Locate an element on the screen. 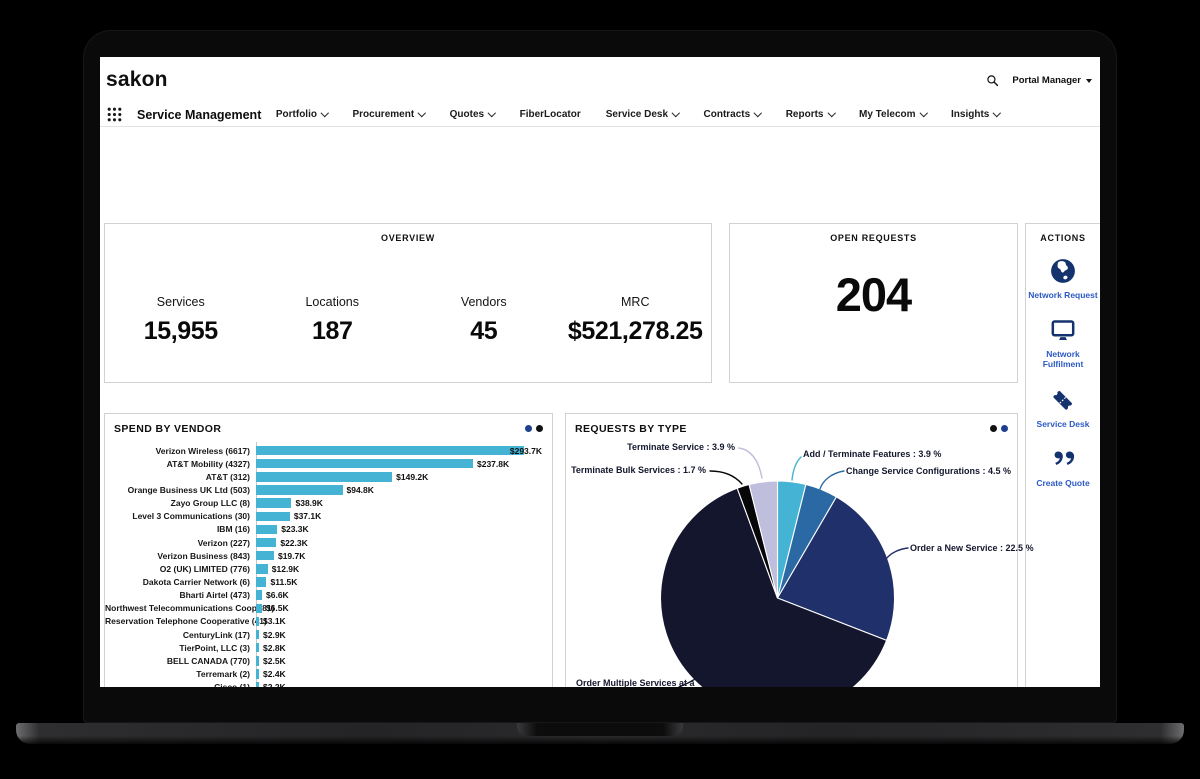 Image resolution: width=1200 pixels, height=779 pixels. bar-value-label: $12.9K is located at coordinates (285, 568).